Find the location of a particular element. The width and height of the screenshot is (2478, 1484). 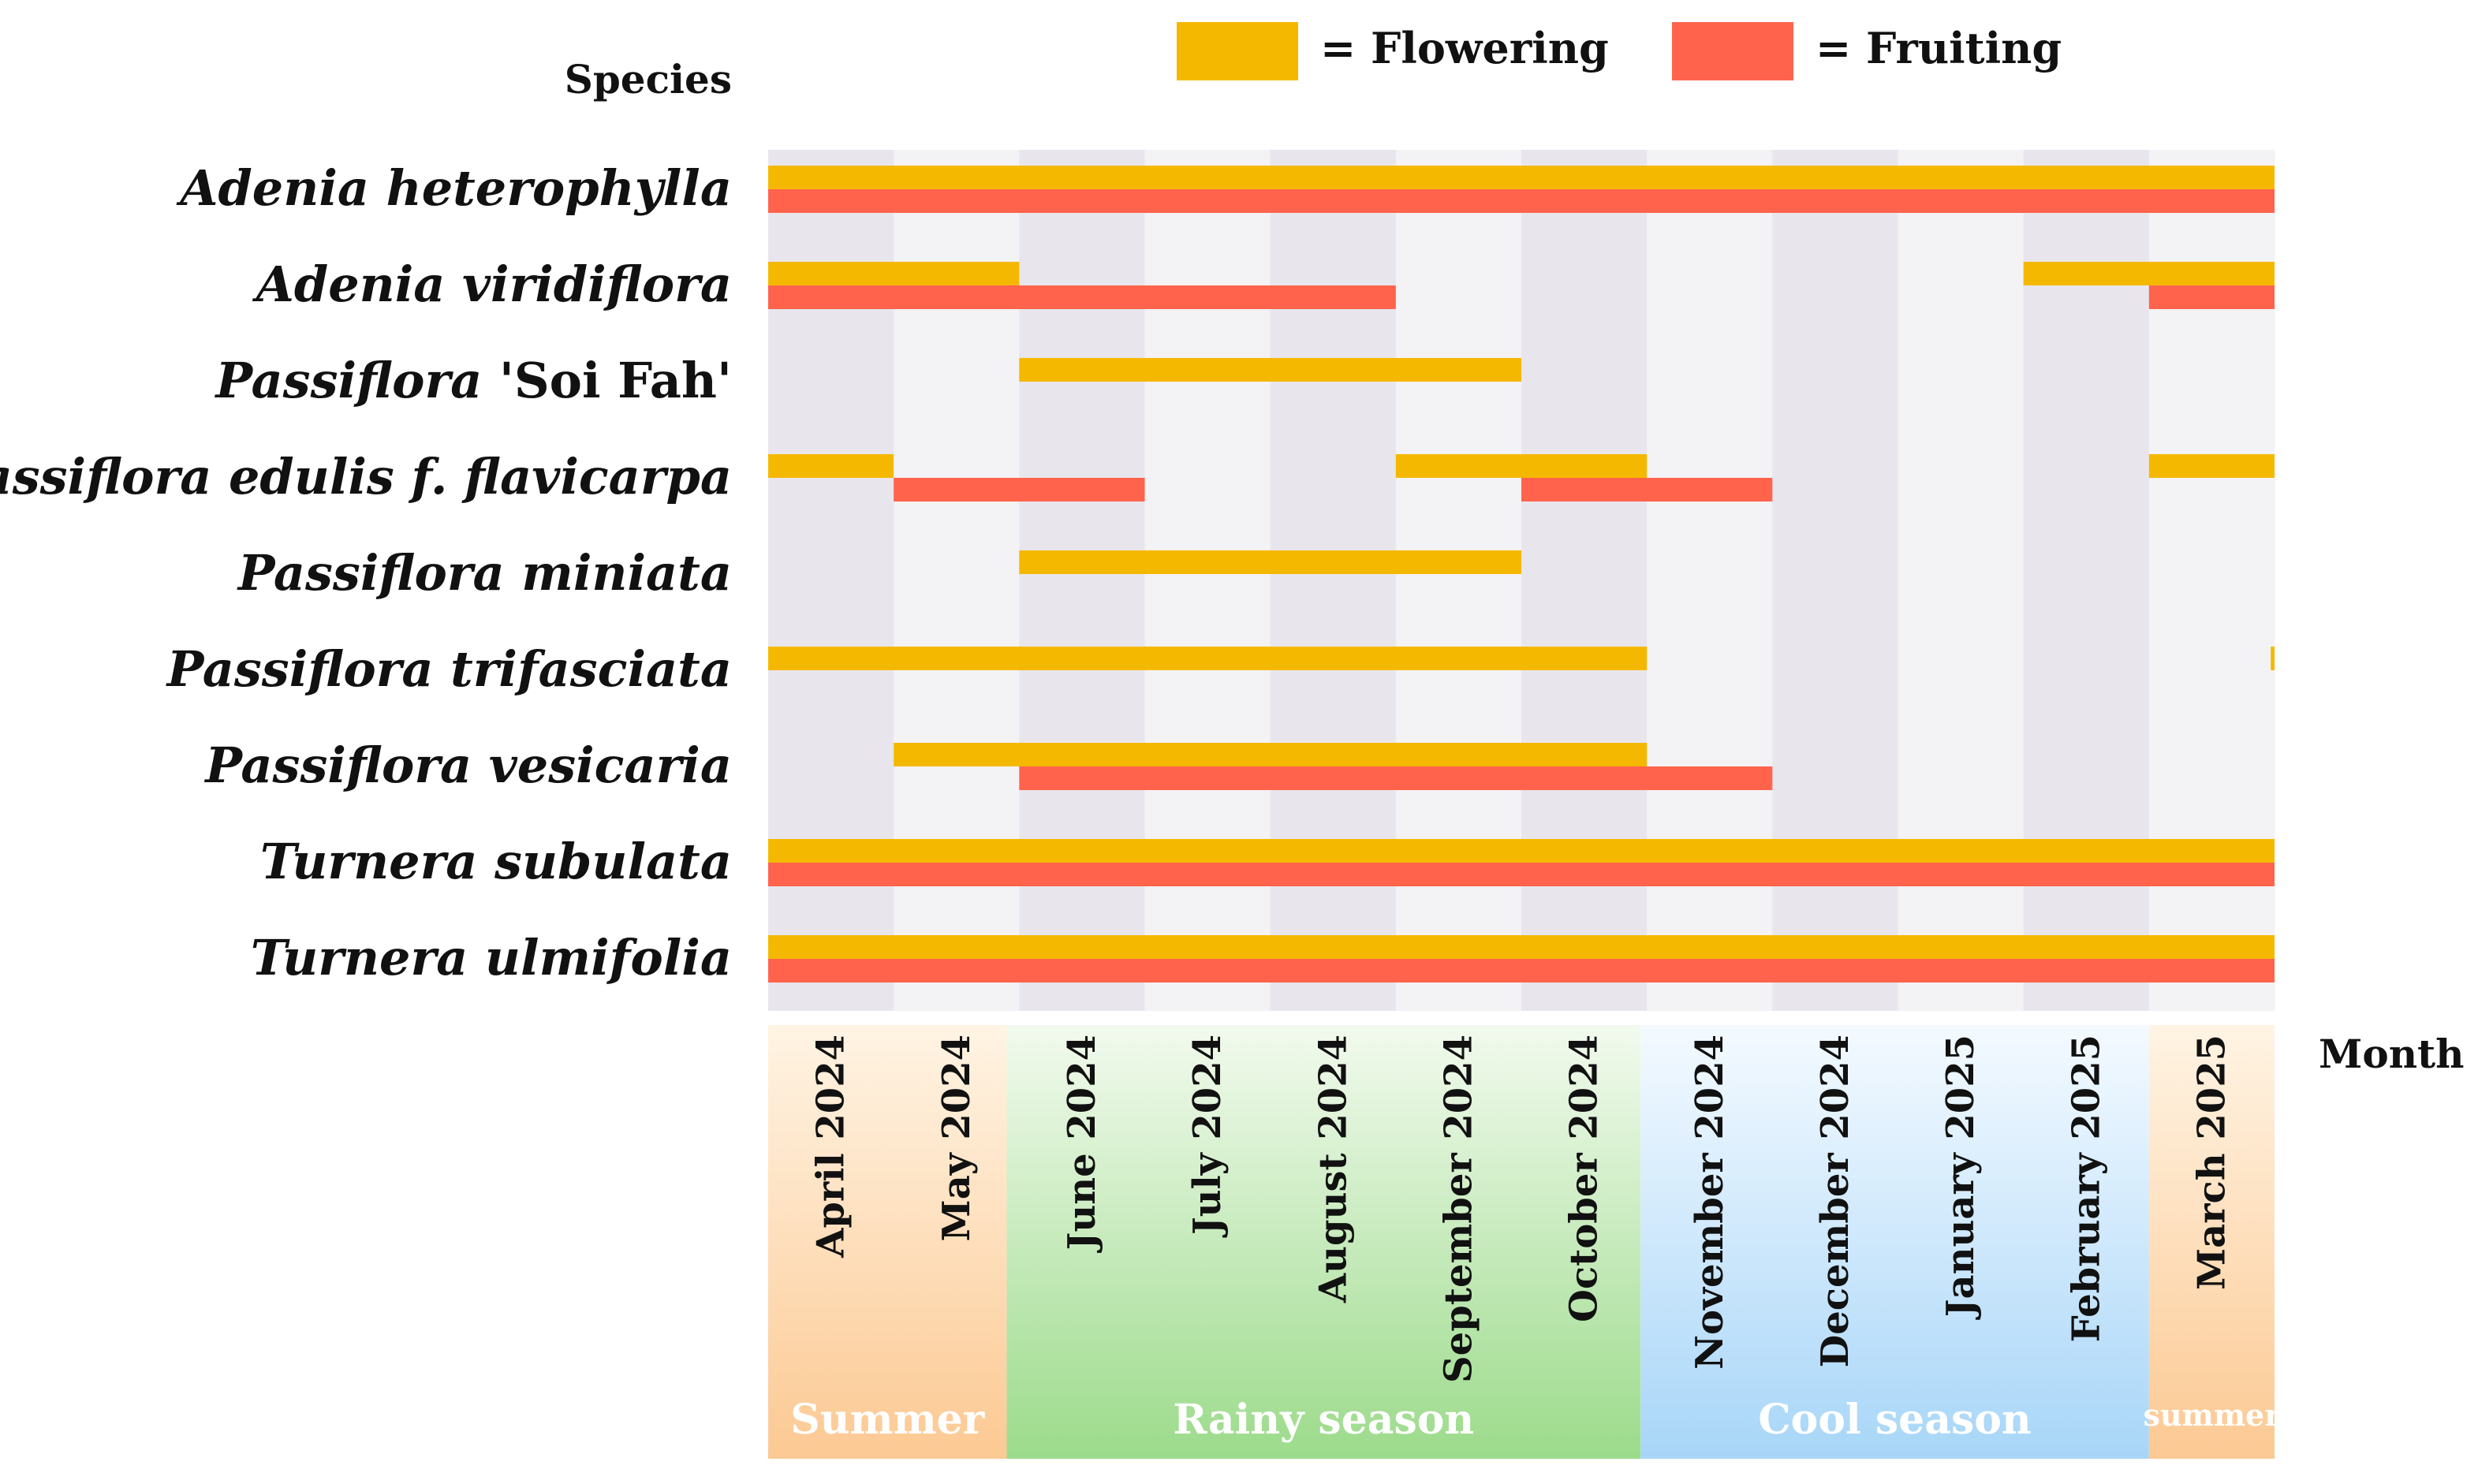

species-name-italic: Passiflora edulis f. flavicarpa is located at coordinates (366, 476).